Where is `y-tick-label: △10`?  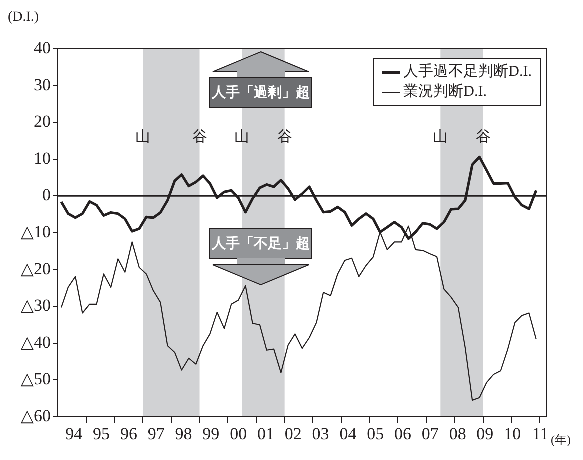
y-tick-label: △10 is located at coordinates (35, 232).